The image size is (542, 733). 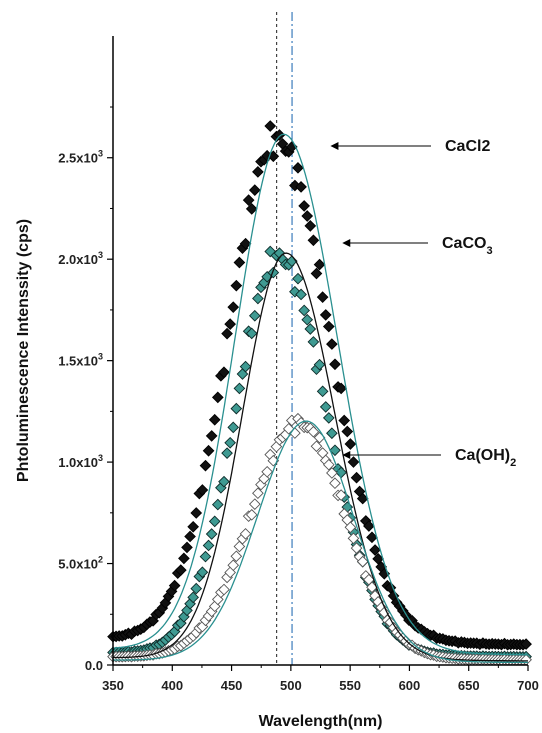 What do you see at coordinates (80, 461) in the screenshot?
I see `y-tick-label: 1.0x10³` at bounding box center [80, 461].